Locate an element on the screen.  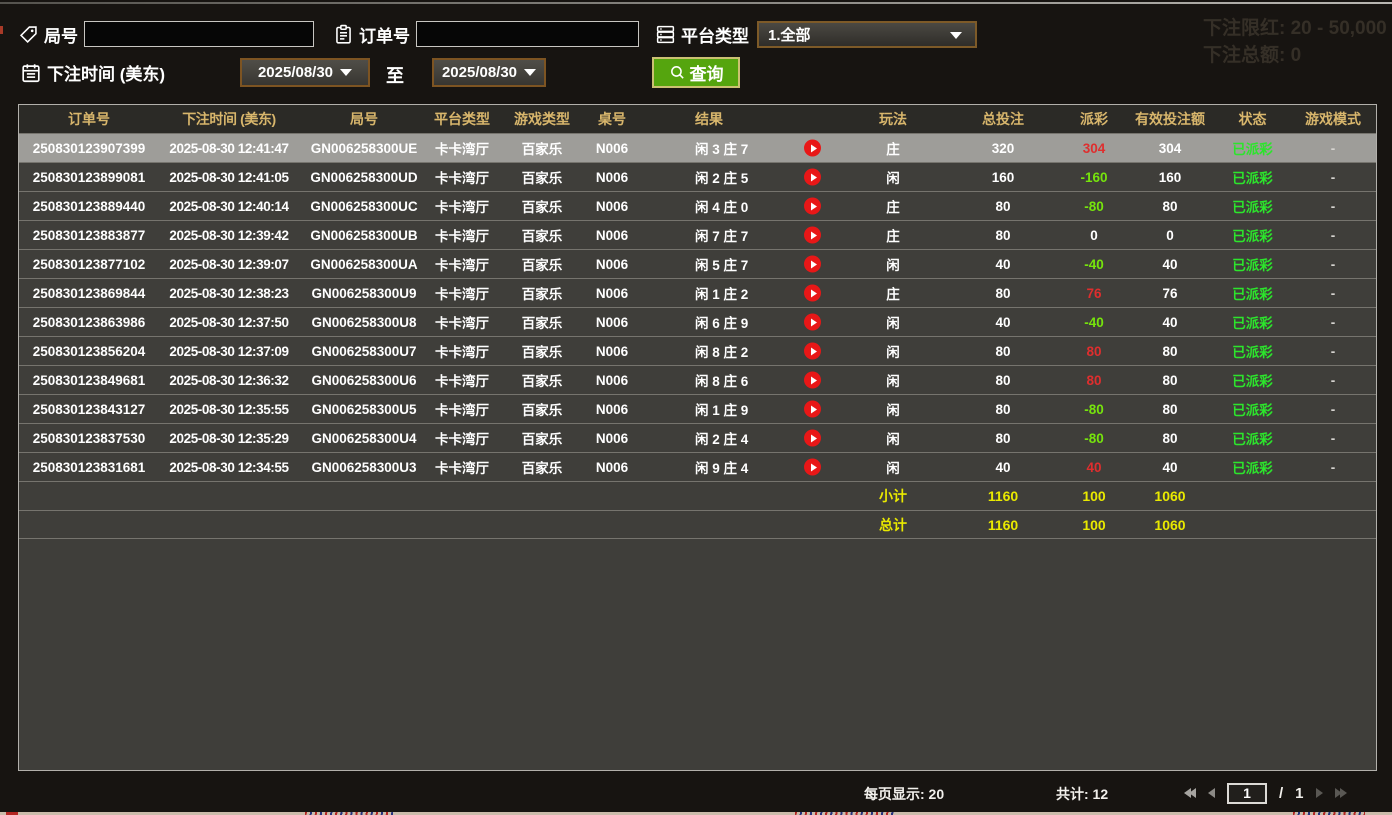
game-number-filter: 局号 is located at coordinates (166, 34).